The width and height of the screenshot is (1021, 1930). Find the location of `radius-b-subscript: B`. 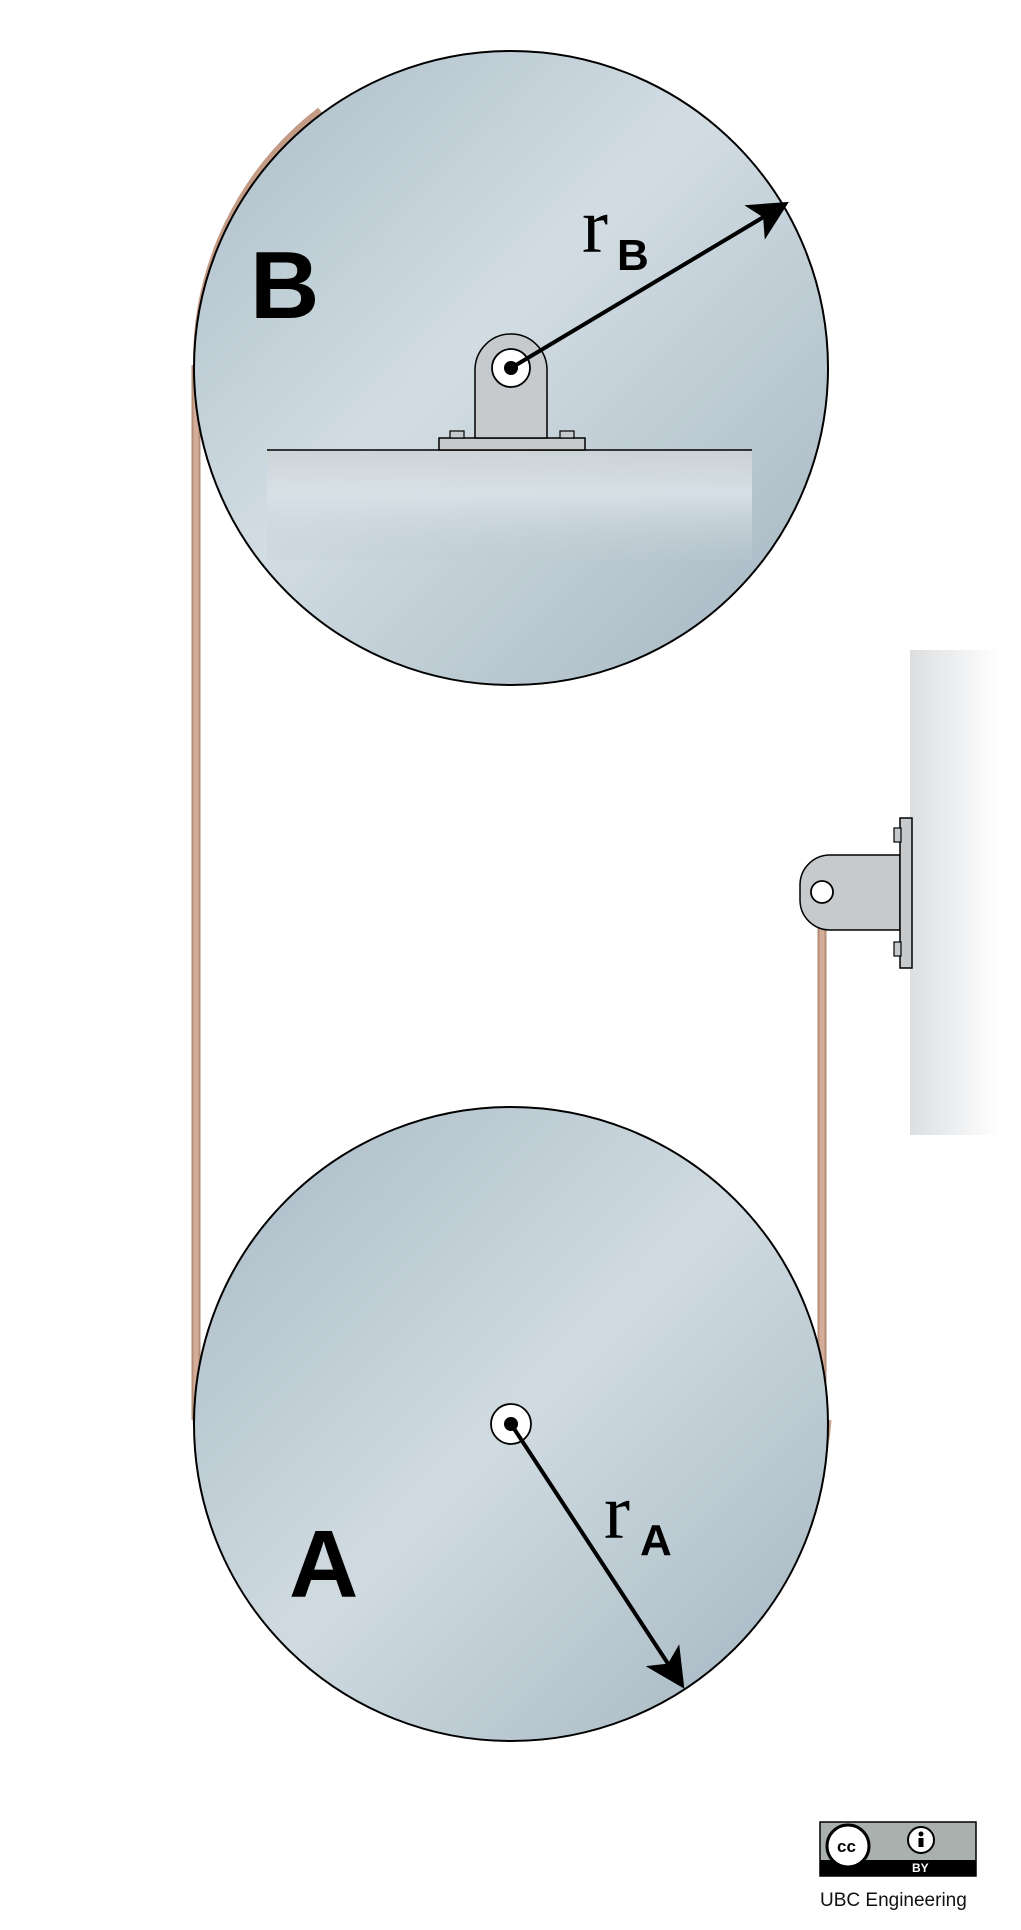

radius-b-subscript: B is located at coordinates (633, 255).